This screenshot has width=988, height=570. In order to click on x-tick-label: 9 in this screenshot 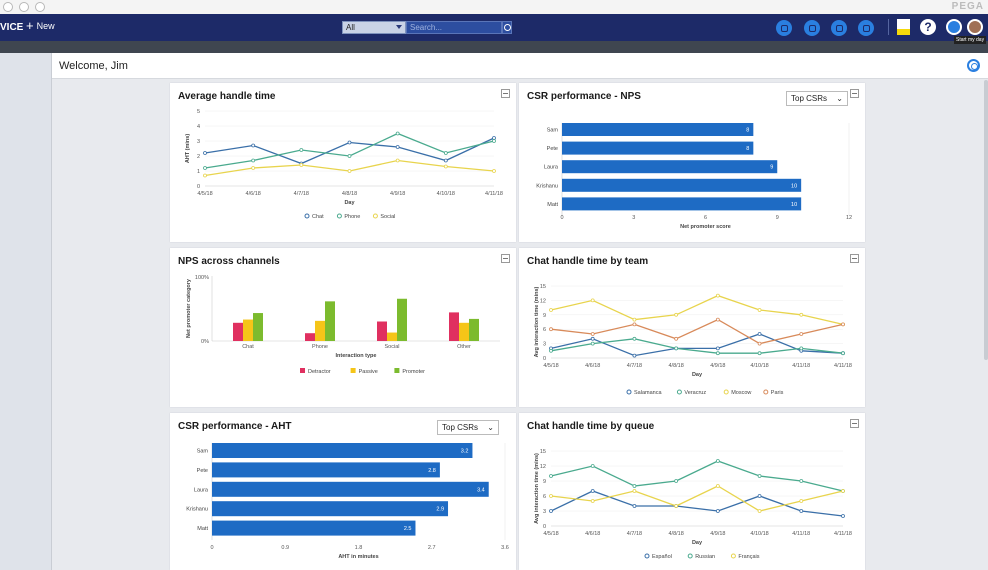, I will do `click(777, 218)`.